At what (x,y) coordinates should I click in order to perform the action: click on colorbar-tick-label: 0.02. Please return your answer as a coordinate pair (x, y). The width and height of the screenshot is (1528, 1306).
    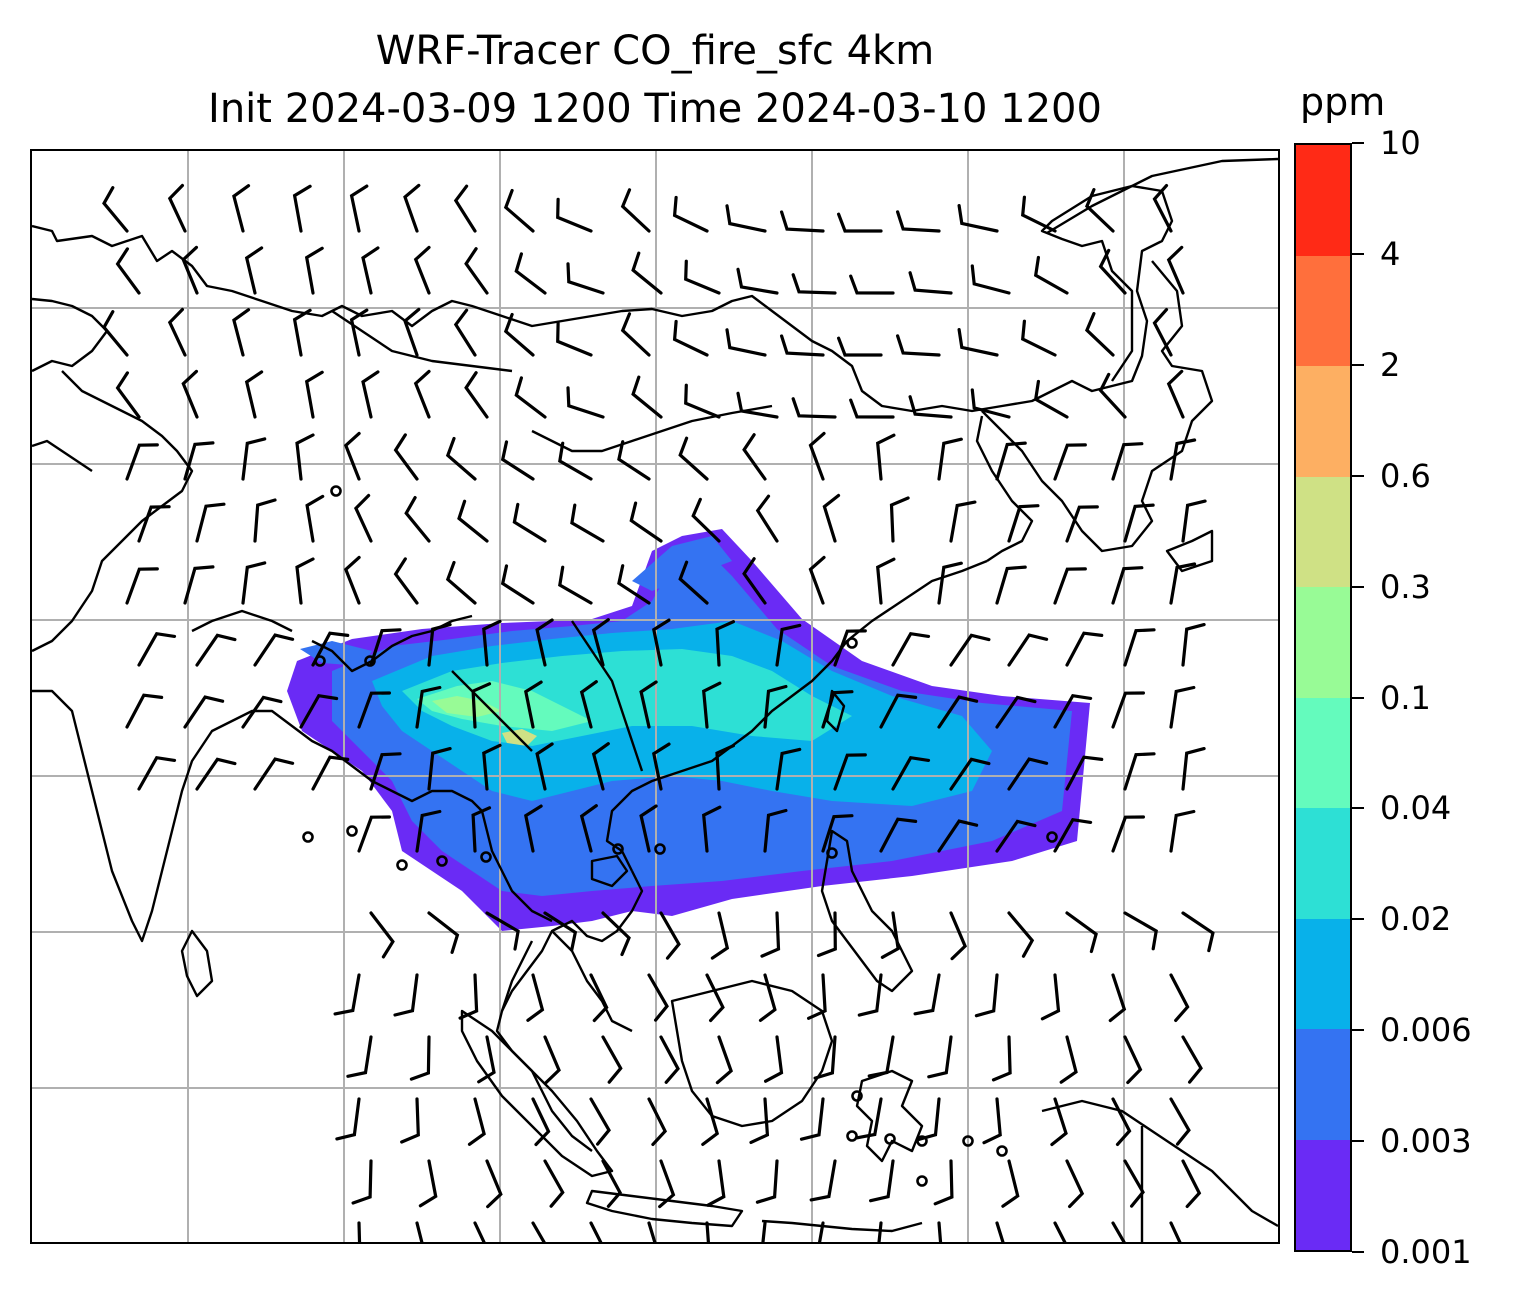
    Looking at the image, I should click on (1416, 919).